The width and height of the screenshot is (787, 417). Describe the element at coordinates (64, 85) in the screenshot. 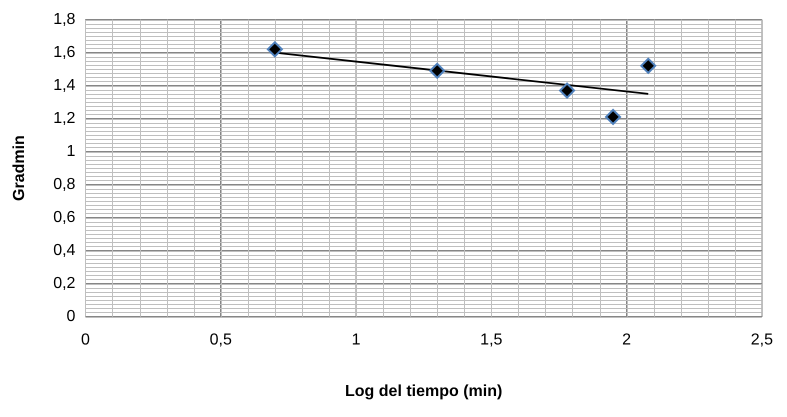

I see `y-tick-label: 1,4` at that location.